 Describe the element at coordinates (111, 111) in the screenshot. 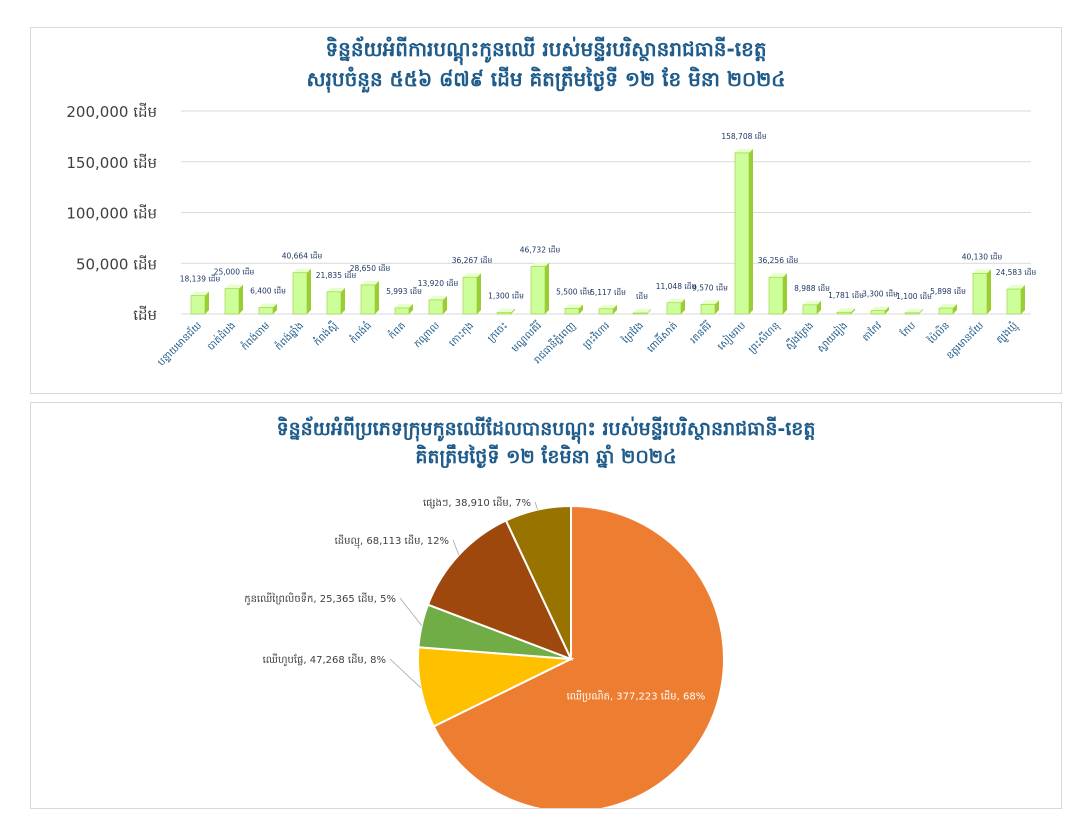

I see `y-tick-label: 200,000 ដើម` at that location.